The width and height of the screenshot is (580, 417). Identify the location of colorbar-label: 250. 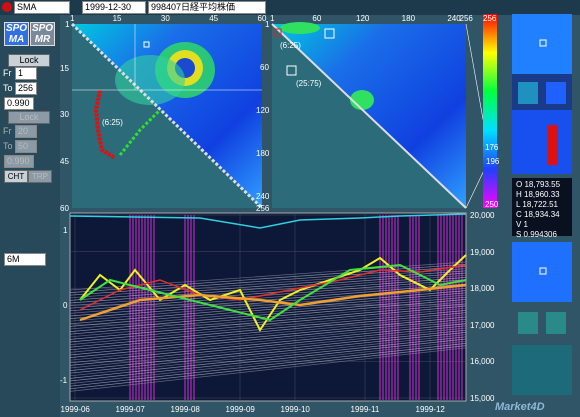
(492, 204).